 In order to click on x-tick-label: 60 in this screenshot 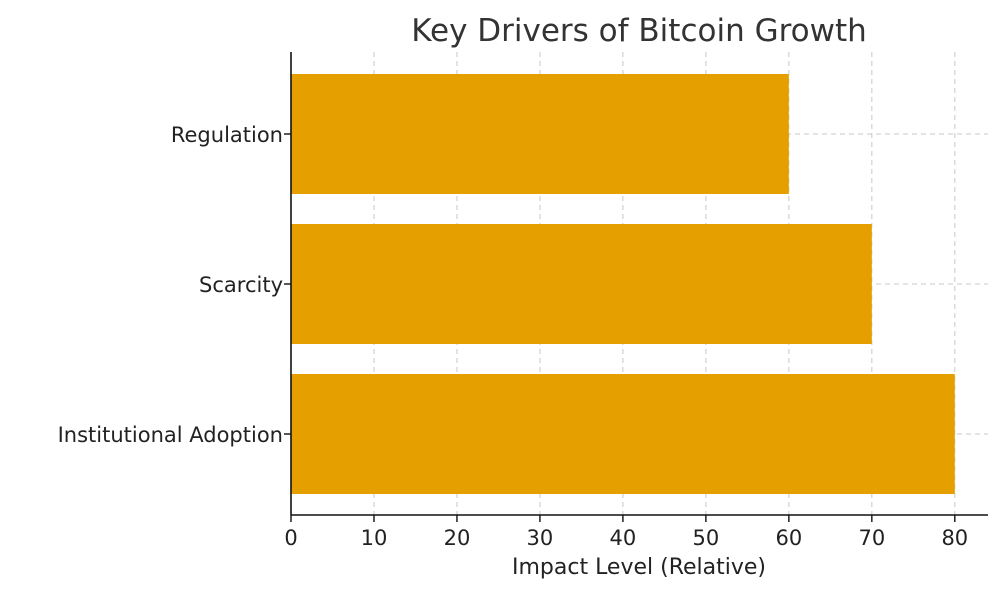, I will do `click(788, 538)`.